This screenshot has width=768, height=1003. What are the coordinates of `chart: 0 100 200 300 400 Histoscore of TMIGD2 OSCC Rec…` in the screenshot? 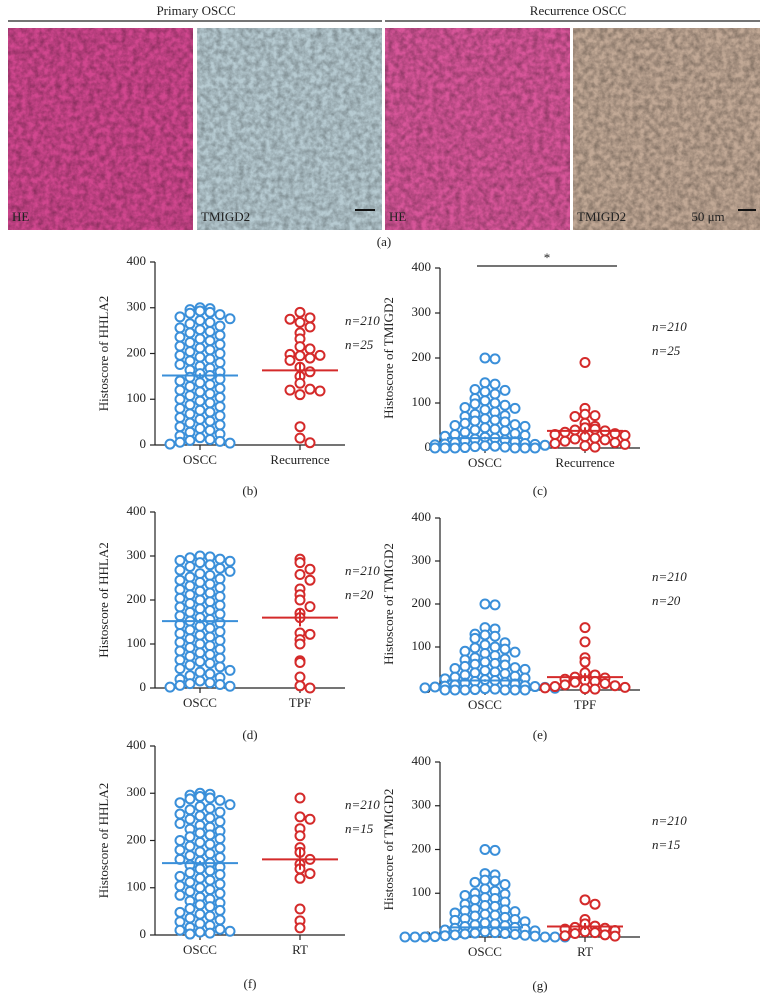 It's located at (534, 374).